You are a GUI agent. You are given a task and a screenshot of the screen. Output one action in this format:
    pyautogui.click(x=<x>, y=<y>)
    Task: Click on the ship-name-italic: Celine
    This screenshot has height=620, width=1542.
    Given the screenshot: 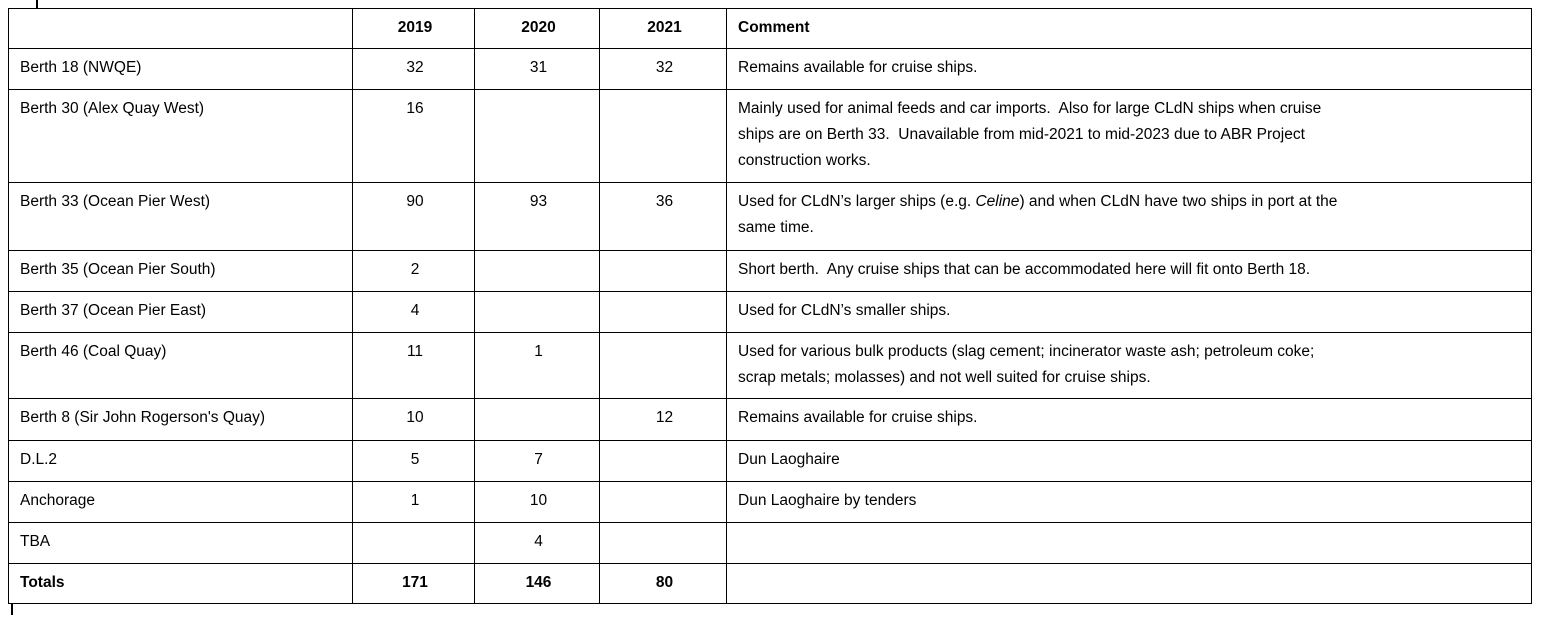 What is the action you would take?
    pyautogui.click(x=997, y=201)
    